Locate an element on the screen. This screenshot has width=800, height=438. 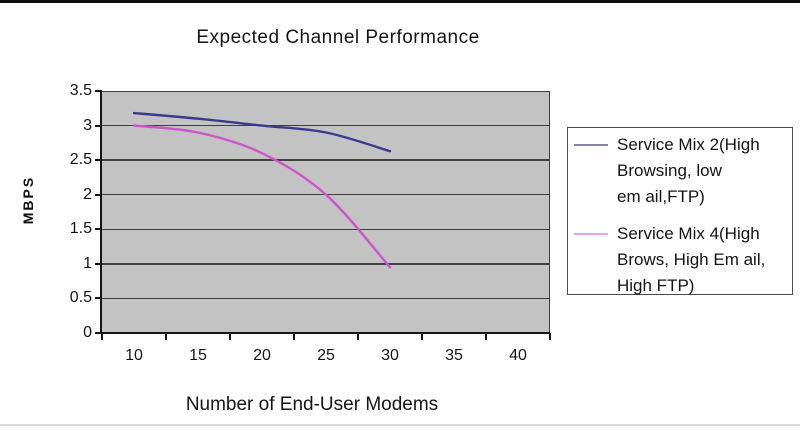
y-axis-title: MBPS is located at coordinates (28, 200).